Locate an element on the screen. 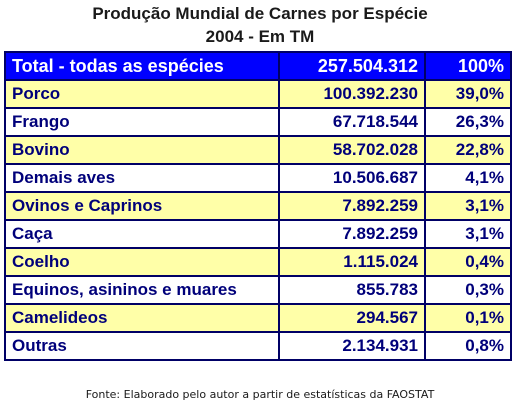  production-value: 58.702.028 is located at coordinates (352, 150).